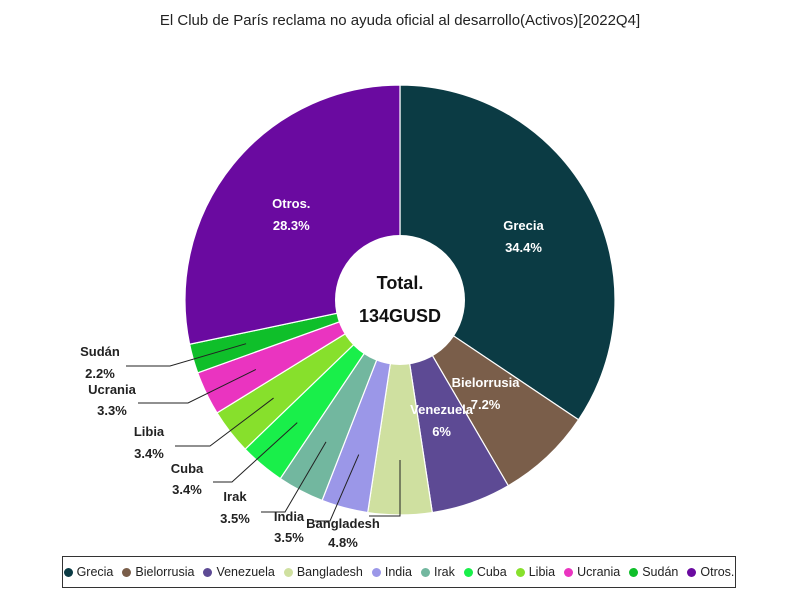 The width and height of the screenshot is (800, 600). I want to click on slice-percent-bielorrusia: 7.2%, so click(486, 404).